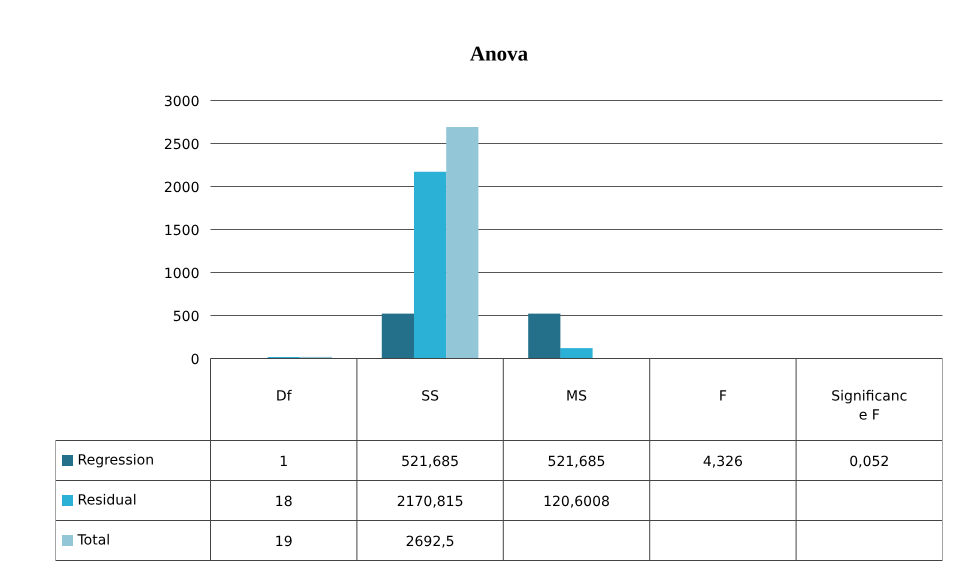 This screenshot has height=580, width=957. What do you see at coordinates (869, 406) in the screenshot?
I see `x-tick-label: Significance F` at bounding box center [869, 406].